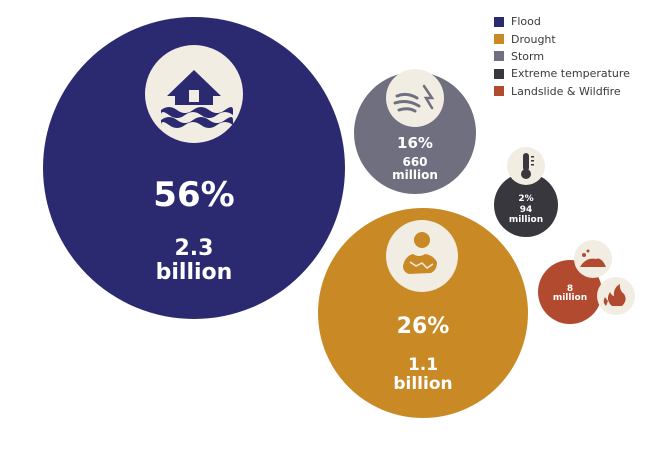 Image resolution: width=653 pixels, height=464 pixels. What do you see at coordinates (194, 248) in the screenshot?
I see `flood-people-line1: 2.3` at bounding box center [194, 248].